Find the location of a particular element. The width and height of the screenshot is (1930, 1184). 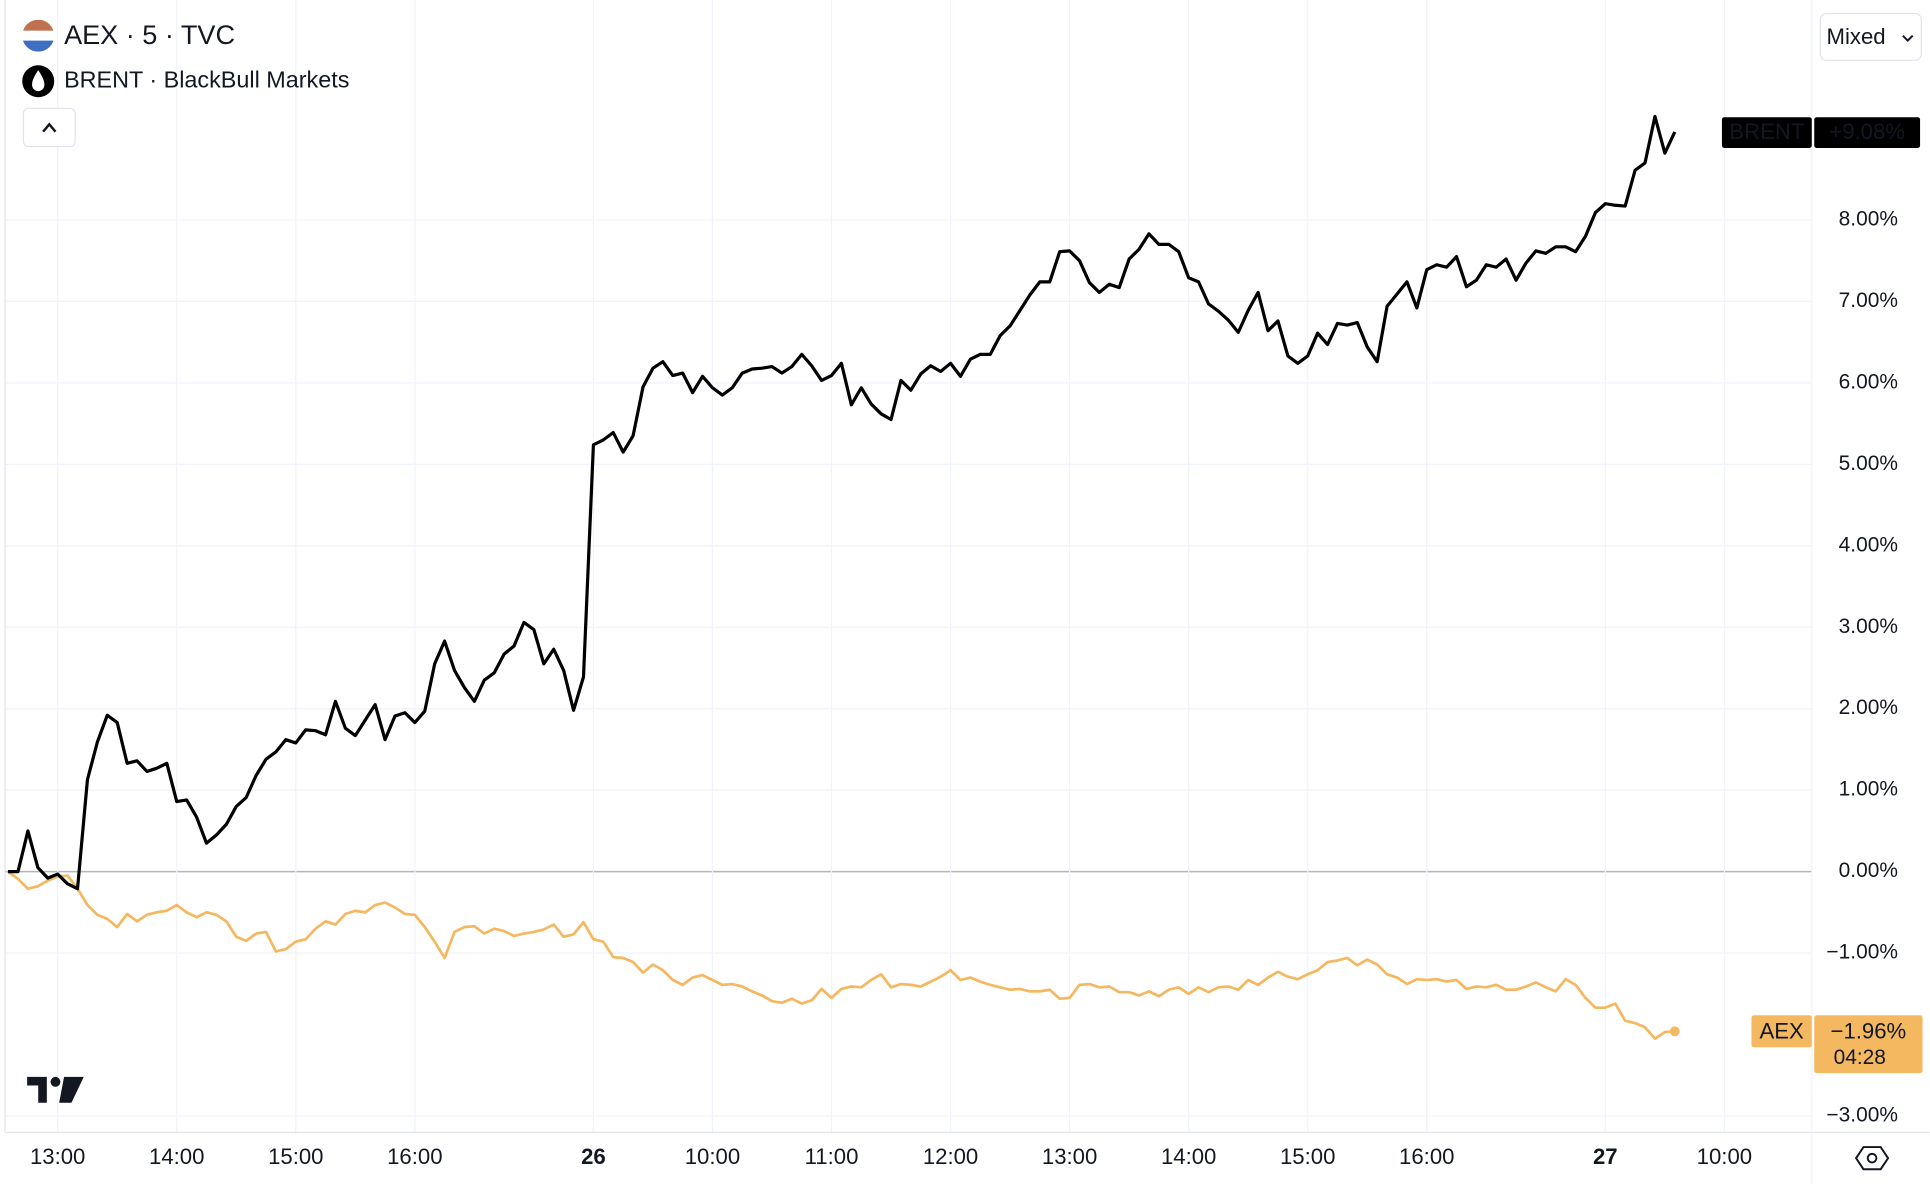

x-tick-label: 26 is located at coordinates (593, 1156).